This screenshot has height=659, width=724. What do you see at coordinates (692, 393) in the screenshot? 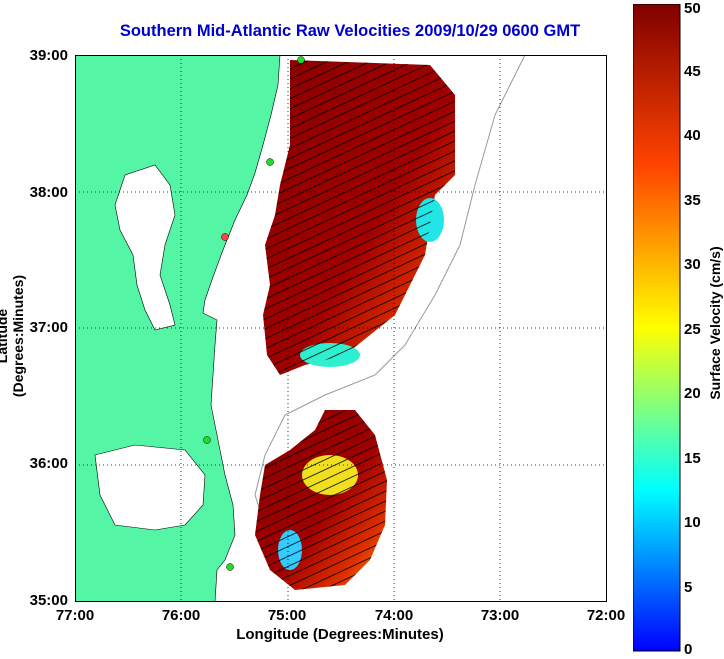
I see `colorbar-tick: 20` at bounding box center [692, 393].